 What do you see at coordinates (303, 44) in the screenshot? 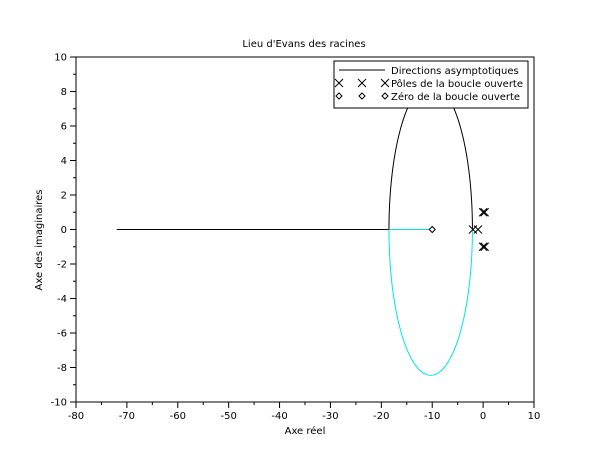
I see `chart-title: Lieu d'Evans des racines` at bounding box center [303, 44].